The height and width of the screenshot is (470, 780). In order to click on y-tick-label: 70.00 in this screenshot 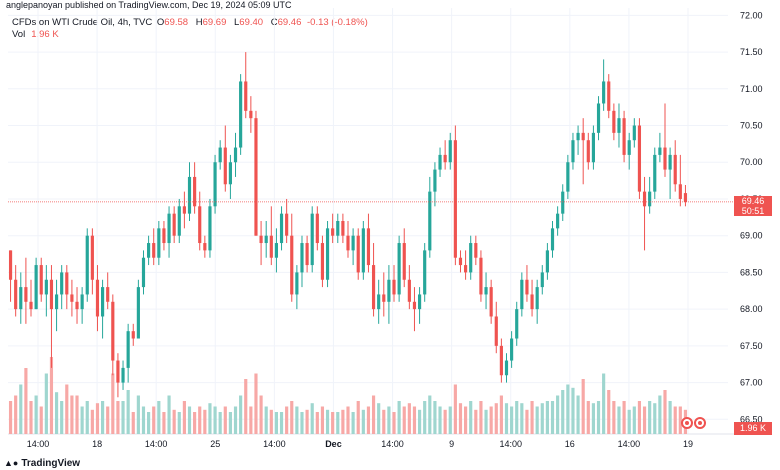, I will do `click(751, 162)`.